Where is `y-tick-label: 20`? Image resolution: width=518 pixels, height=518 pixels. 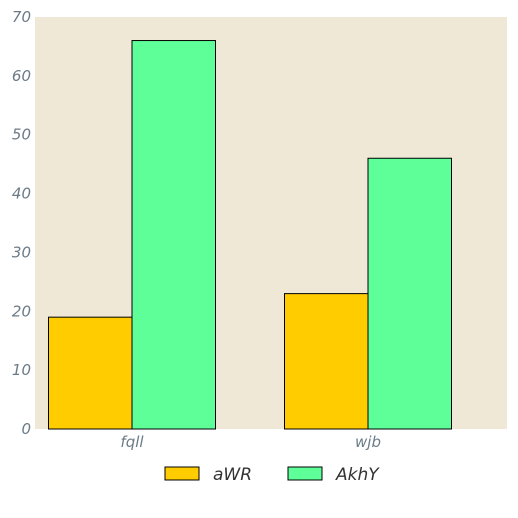 y-tick-label: 20 is located at coordinates (21, 311).